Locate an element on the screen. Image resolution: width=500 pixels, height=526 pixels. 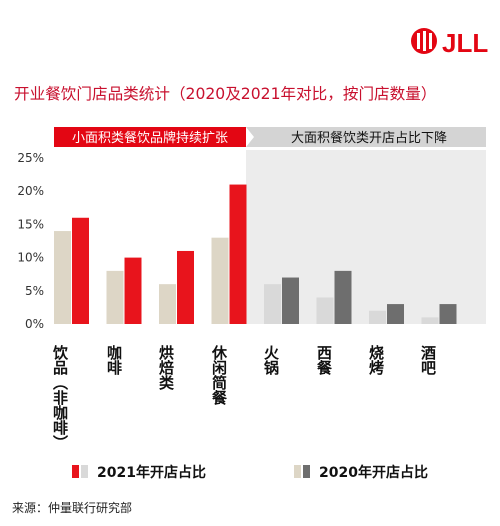
legend: 2021年开店占比 2020年开店占比 is located at coordinates (250, 472).